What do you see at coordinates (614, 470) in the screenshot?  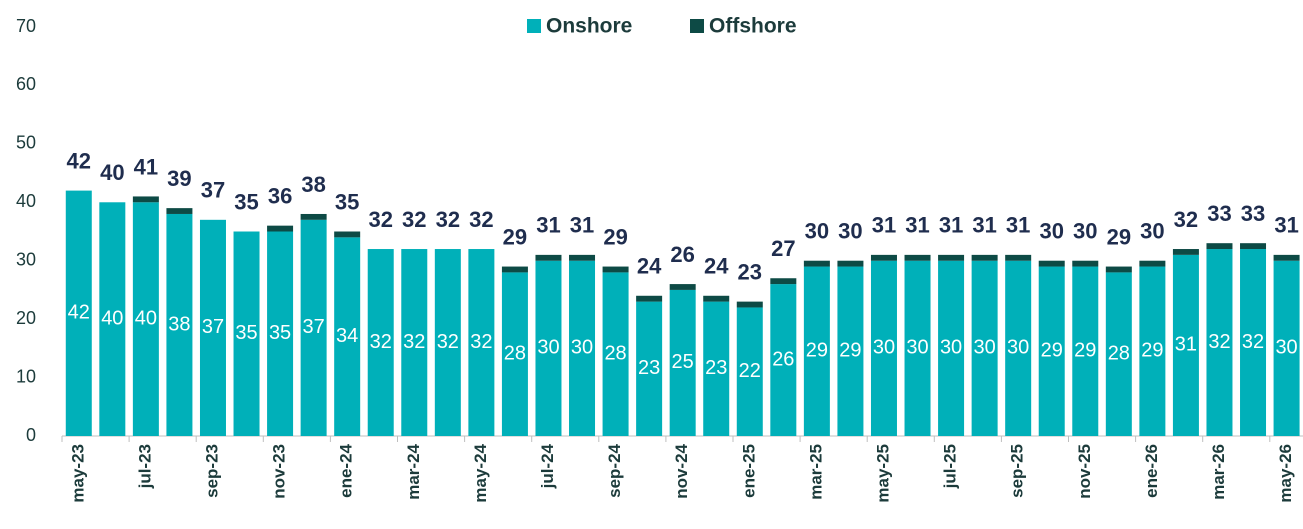 I see `x-tick-label: sep-24` at bounding box center [614, 470].